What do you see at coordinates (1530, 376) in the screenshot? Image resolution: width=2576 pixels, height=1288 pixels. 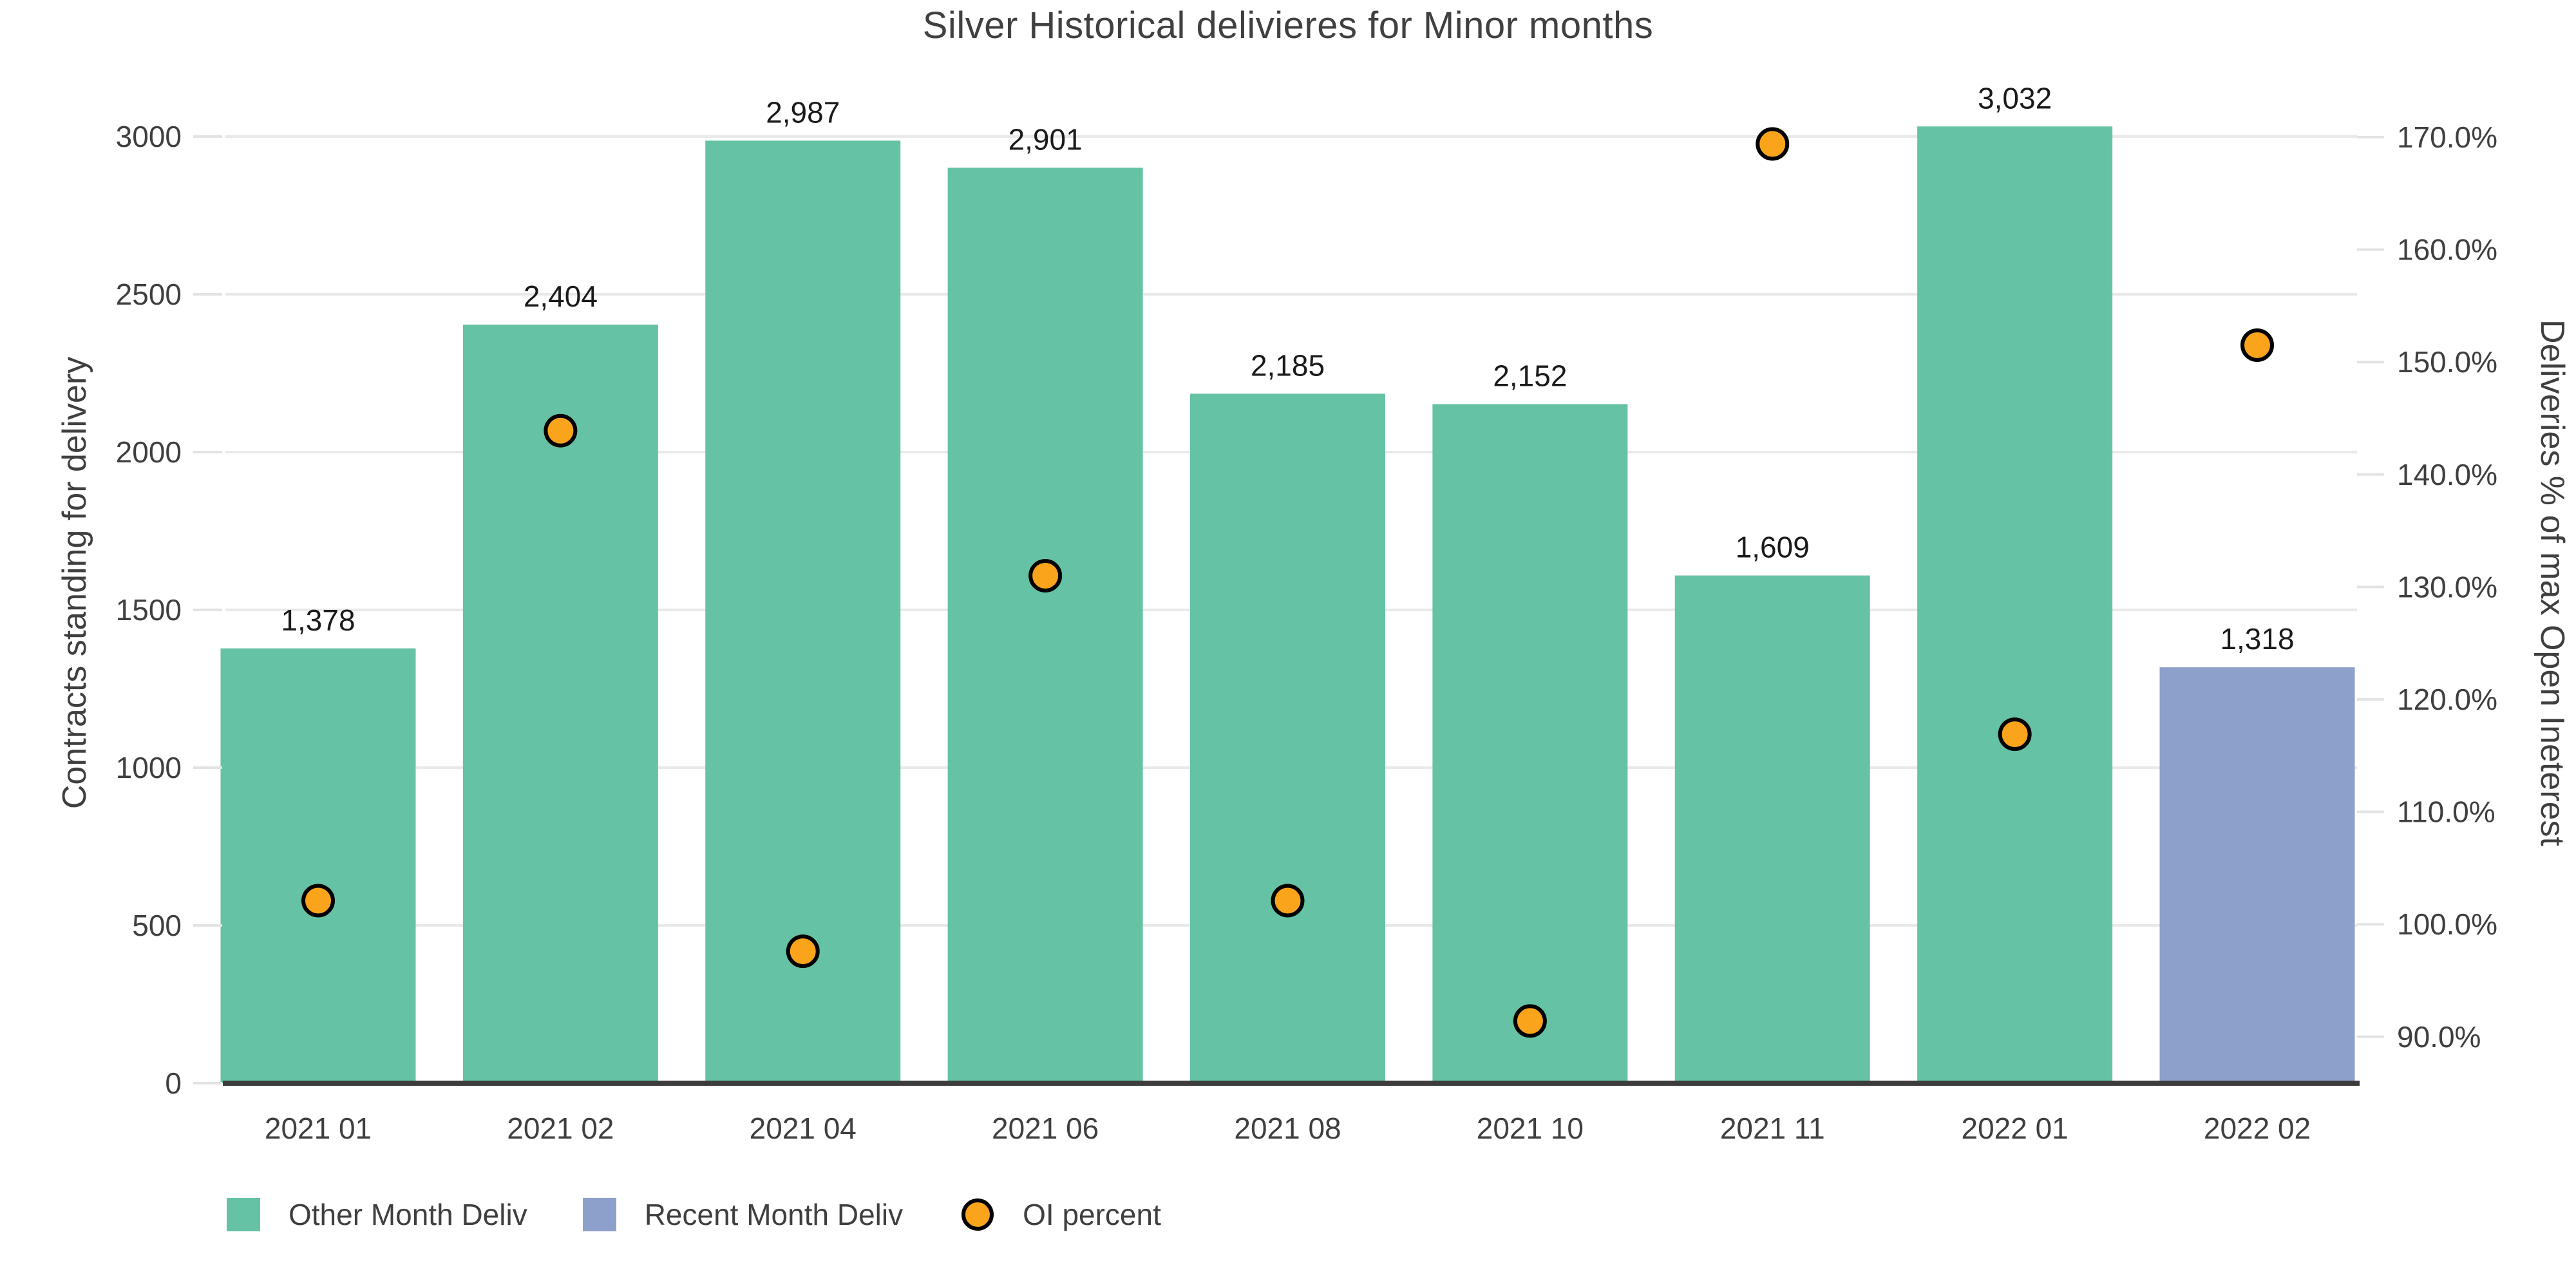 I see `bar-value-label: 2,152` at bounding box center [1530, 376].